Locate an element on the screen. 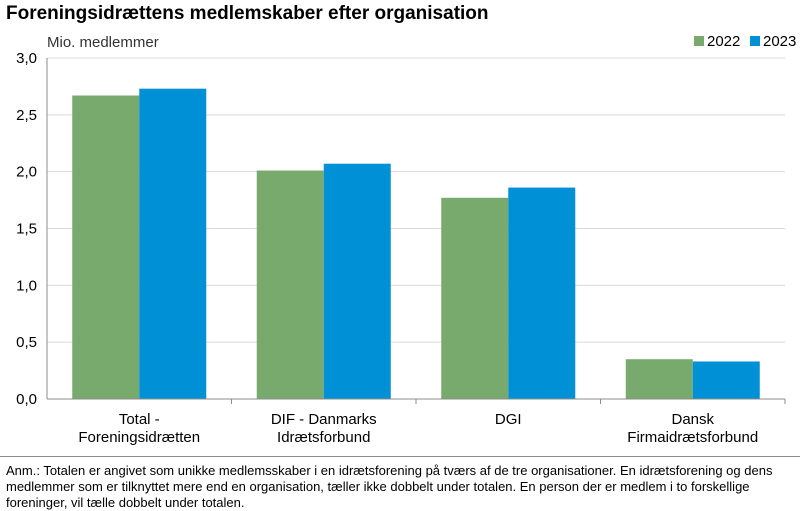 Image resolution: width=800 pixels, height=511 pixels. y-tick-label: 0,0 is located at coordinates (26, 399).